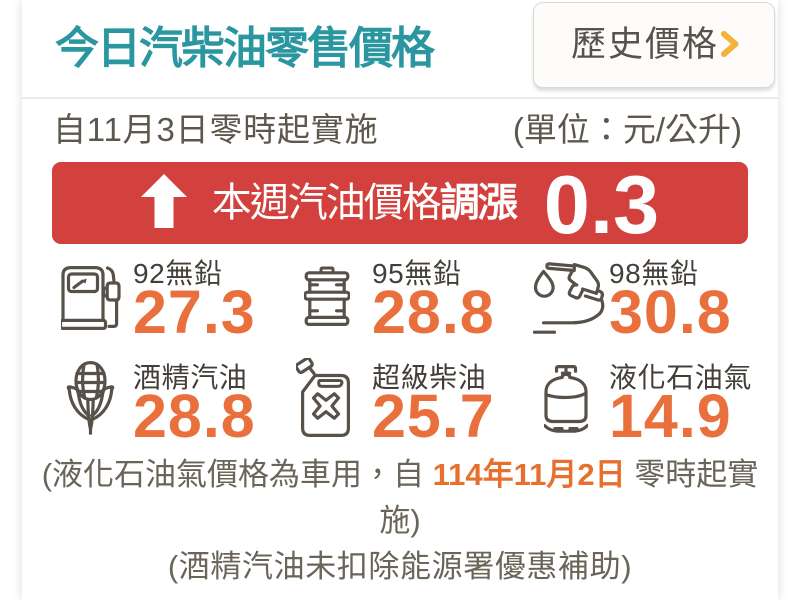  I want to click on fuel-price: 14.9, so click(670, 416).